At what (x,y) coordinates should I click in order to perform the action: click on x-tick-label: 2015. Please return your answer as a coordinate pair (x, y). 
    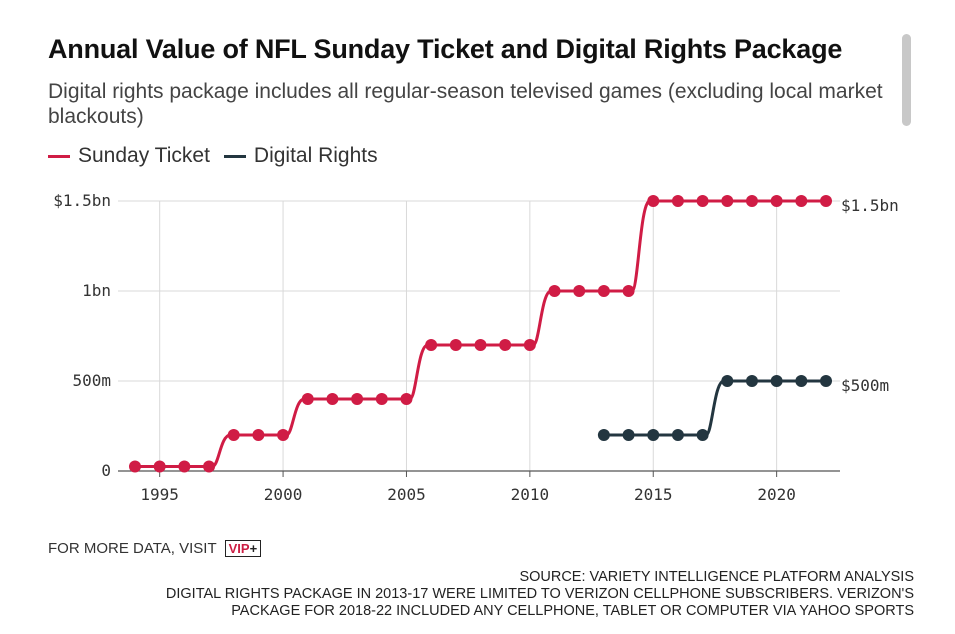
    Looking at the image, I should click on (653, 494).